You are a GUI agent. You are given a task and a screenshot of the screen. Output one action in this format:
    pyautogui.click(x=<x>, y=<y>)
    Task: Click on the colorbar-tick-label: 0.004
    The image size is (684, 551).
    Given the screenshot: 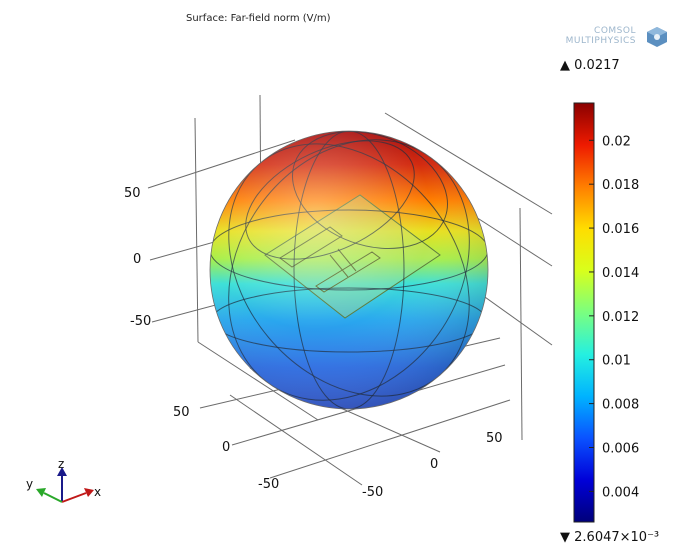 What is the action you would take?
    pyautogui.click(x=620, y=492)
    